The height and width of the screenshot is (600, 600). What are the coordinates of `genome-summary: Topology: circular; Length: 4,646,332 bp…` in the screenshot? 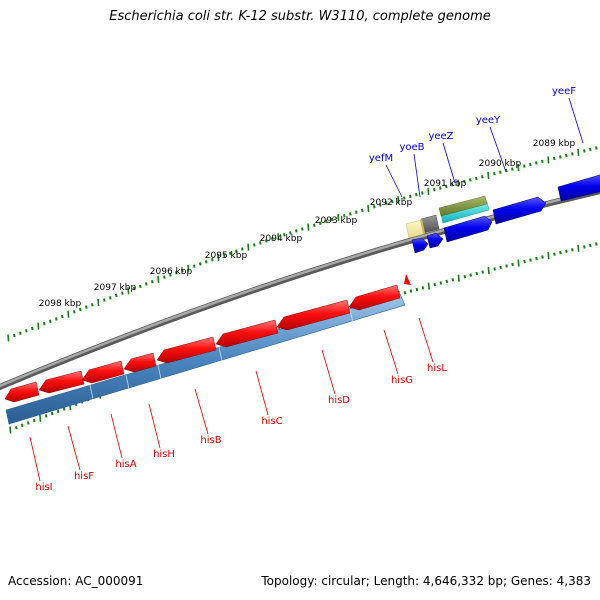 It's located at (426, 581).